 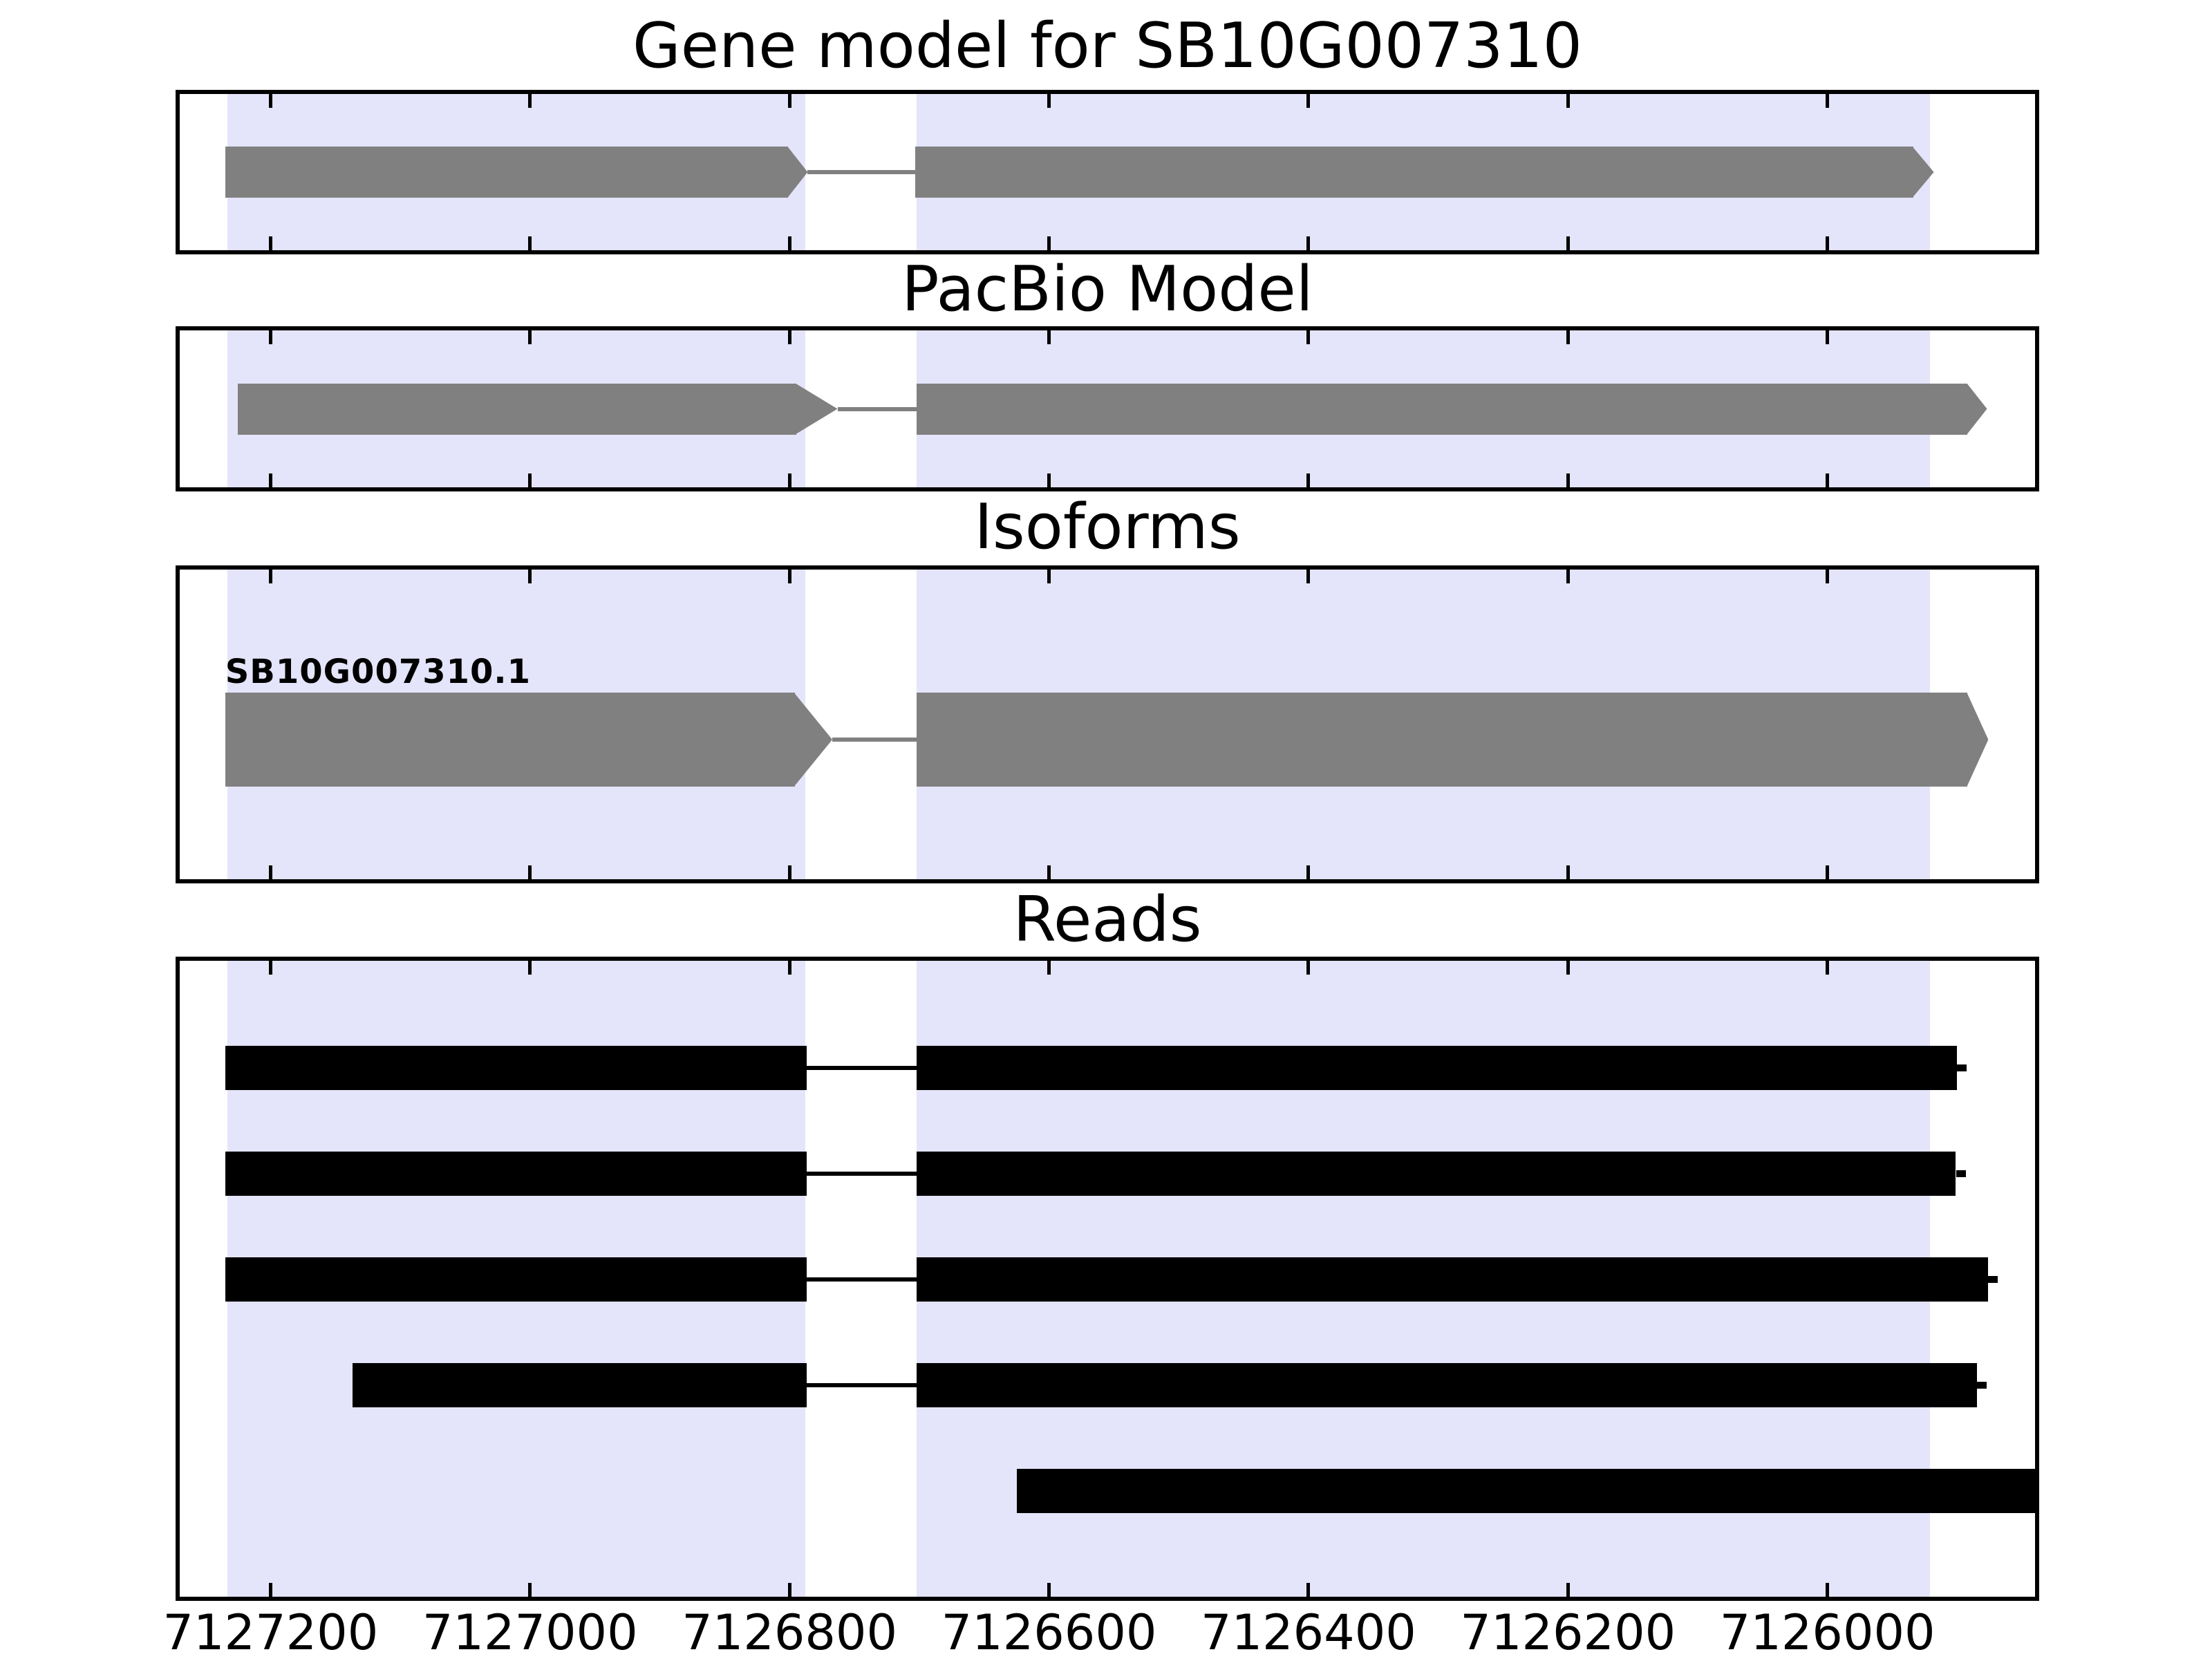 I want to click on x-tick-label: 7127000, so click(x=530, y=1632).